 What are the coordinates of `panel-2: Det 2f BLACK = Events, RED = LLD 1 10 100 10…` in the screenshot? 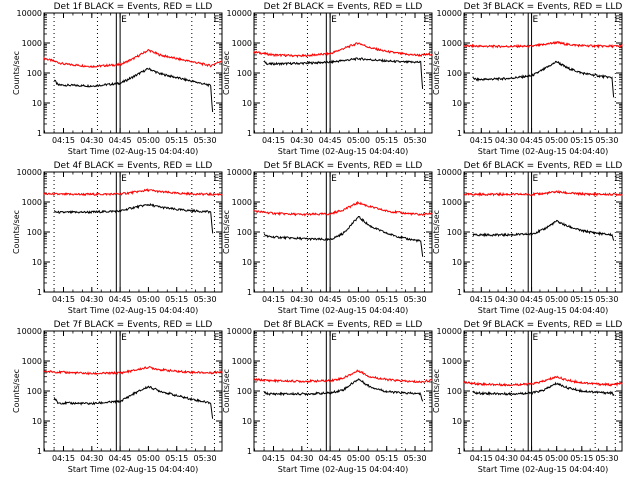 It's located at (327, 79).